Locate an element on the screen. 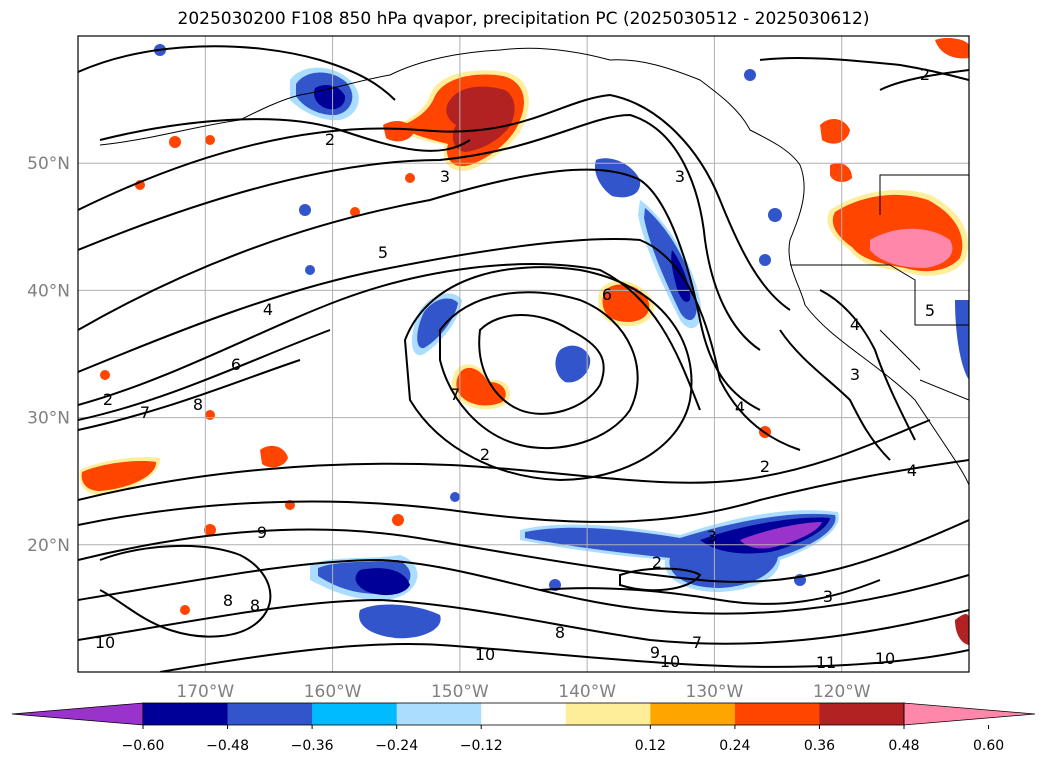 The image size is (1047, 765). colorbar-tick-label: −0.48 is located at coordinates (227, 746).